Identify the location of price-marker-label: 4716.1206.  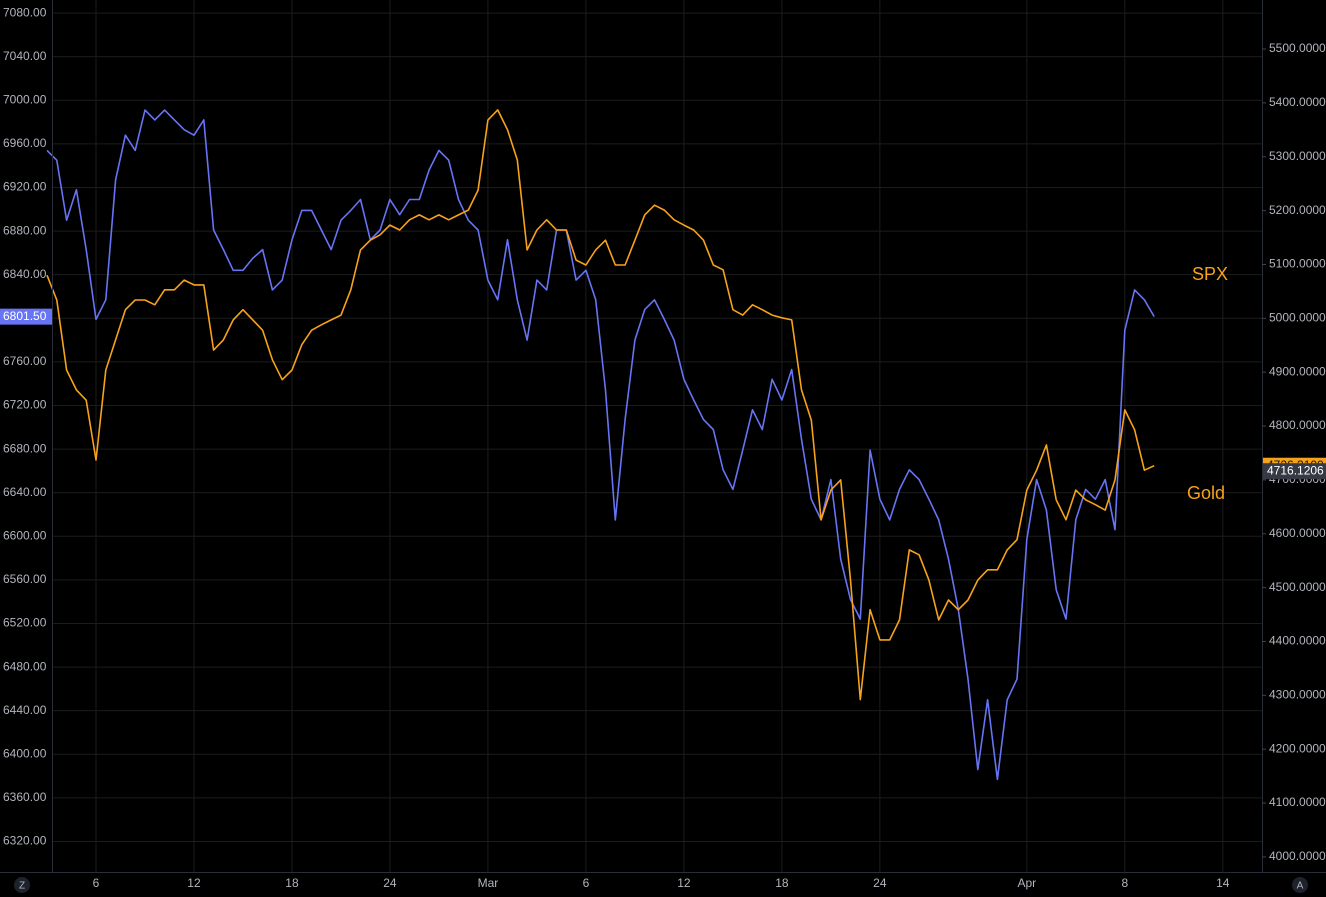
(1295, 470).